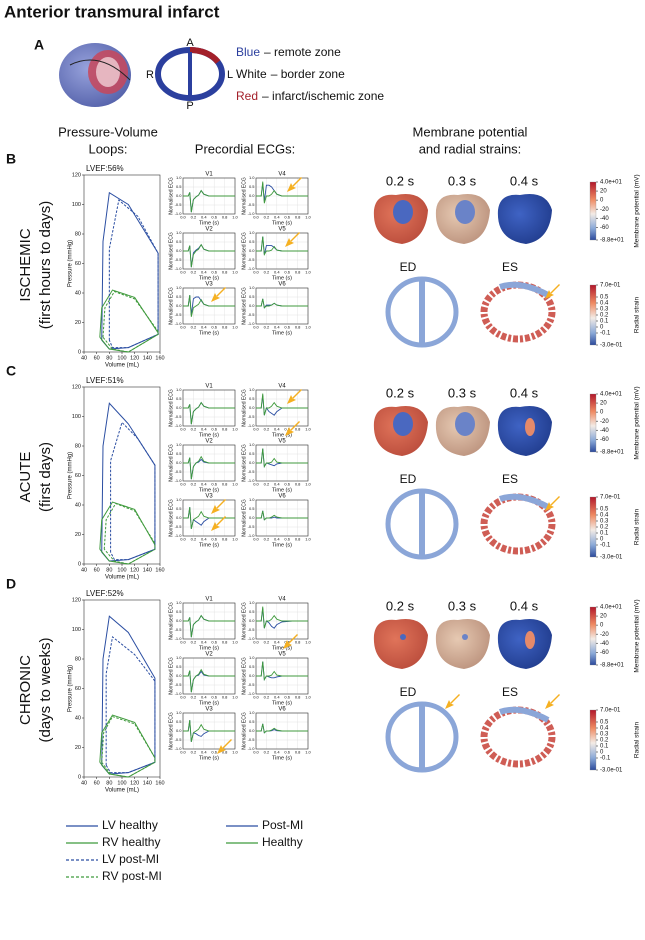 The width and height of the screenshot is (645, 940). I want to click on colorbar-tick-label: -3.0e-01, so click(611, 558).